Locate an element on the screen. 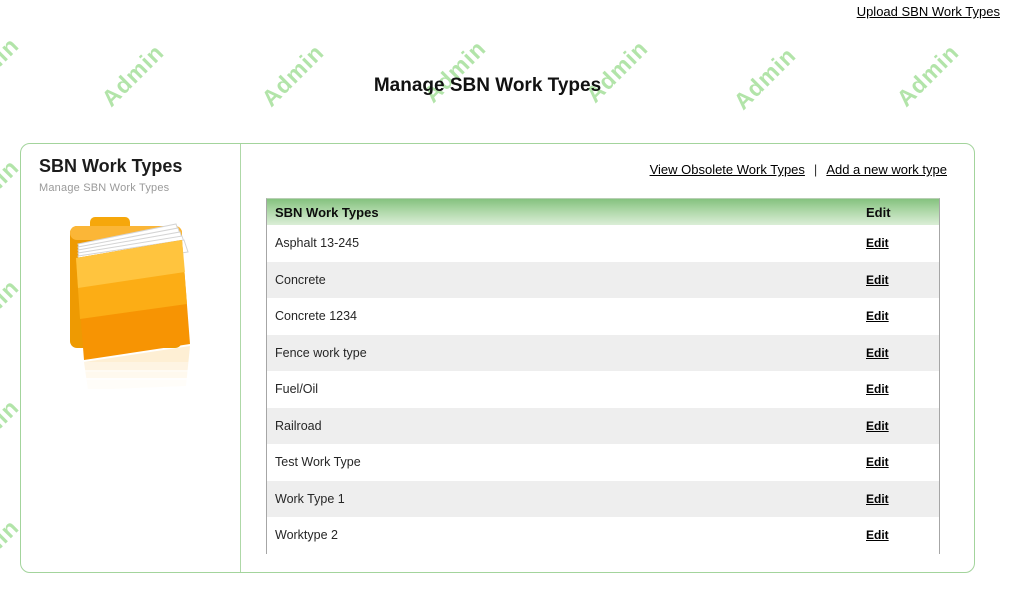  sidebar-heading: SBN Work Types is located at coordinates (111, 166).